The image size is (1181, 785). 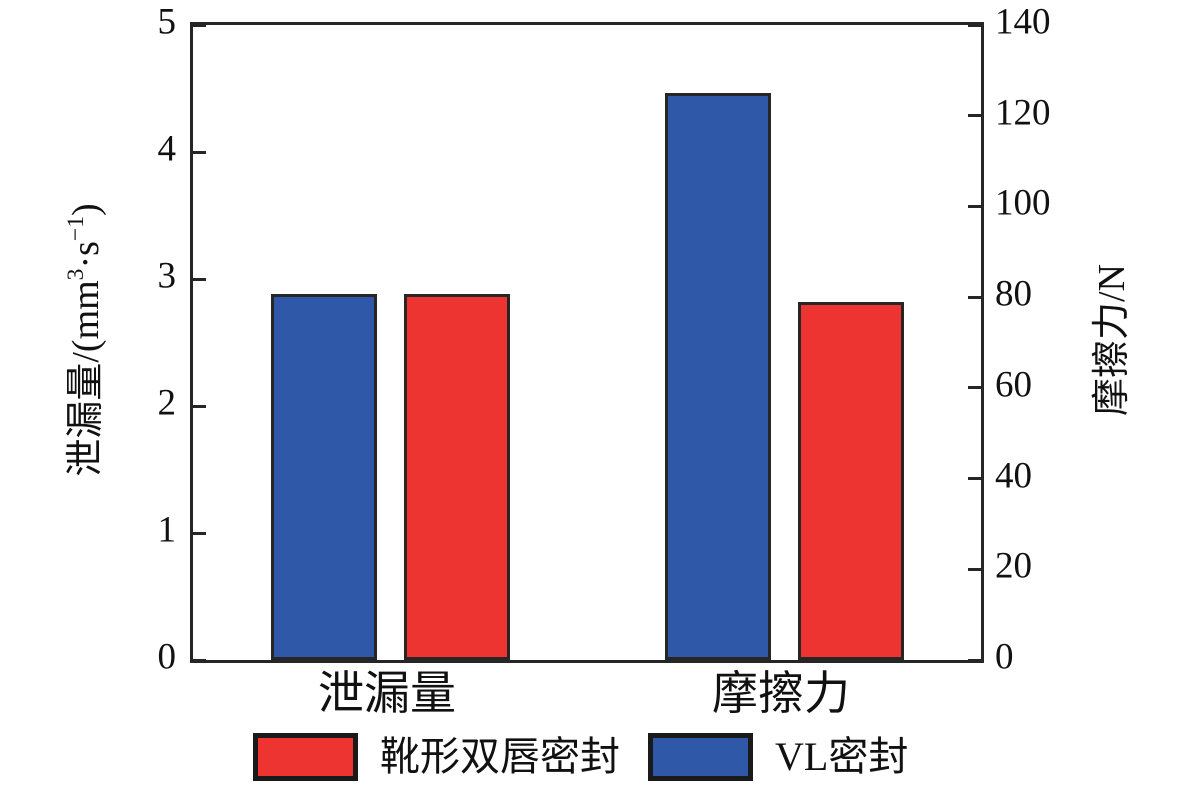 I want to click on left-tick-label: 5, so click(x=167, y=22).